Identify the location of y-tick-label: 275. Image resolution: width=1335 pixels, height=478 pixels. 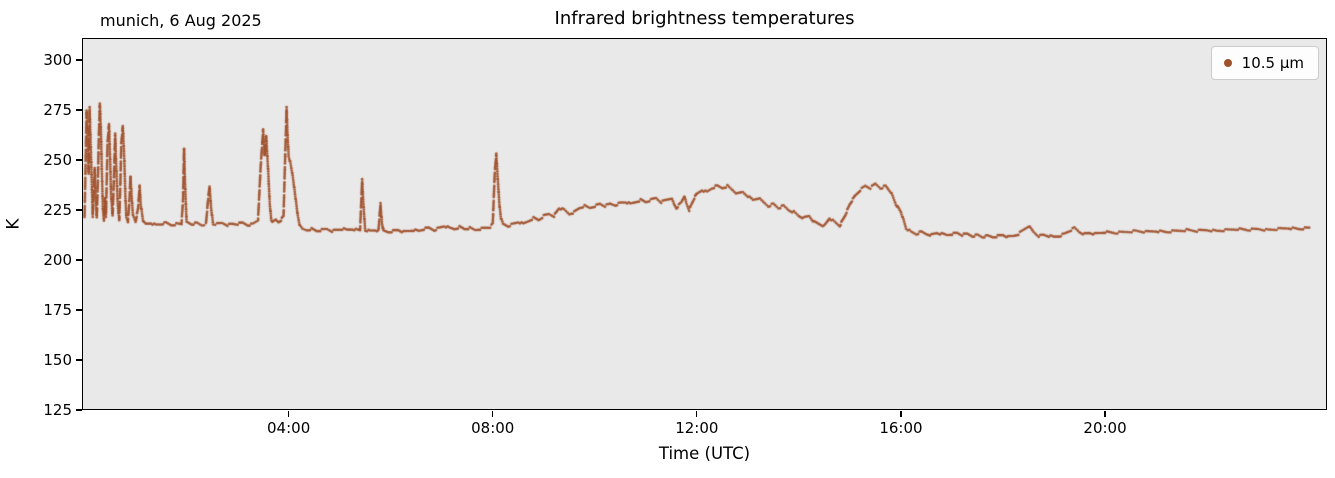
(57, 110).